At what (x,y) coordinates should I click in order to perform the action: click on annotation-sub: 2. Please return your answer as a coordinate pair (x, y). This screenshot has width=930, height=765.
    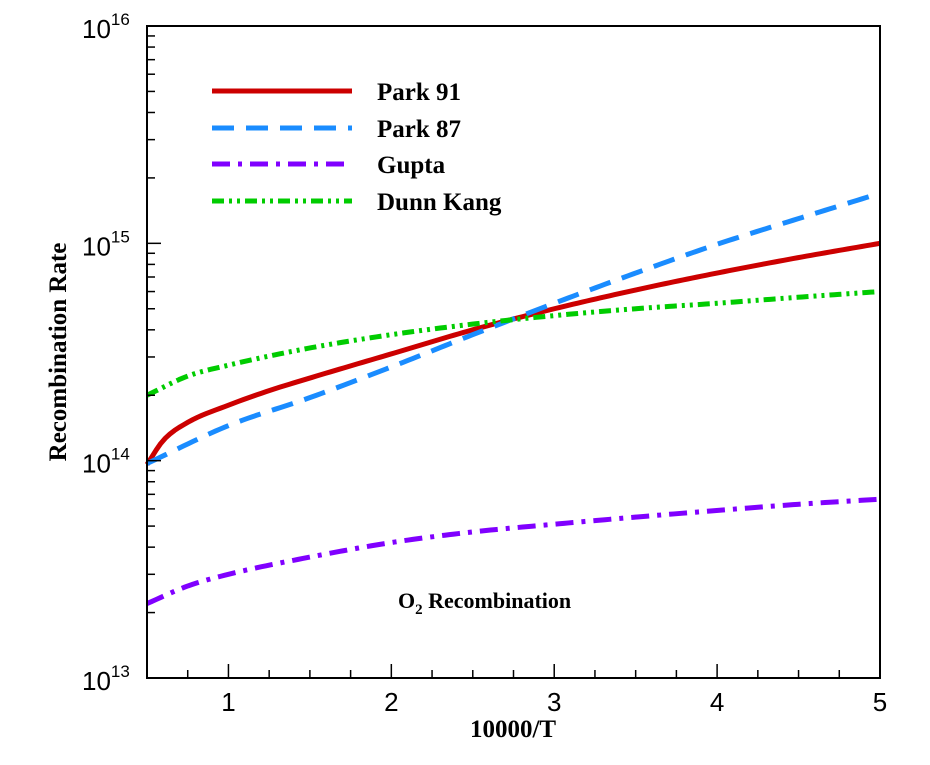
    Looking at the image, I should click on (419, 610).